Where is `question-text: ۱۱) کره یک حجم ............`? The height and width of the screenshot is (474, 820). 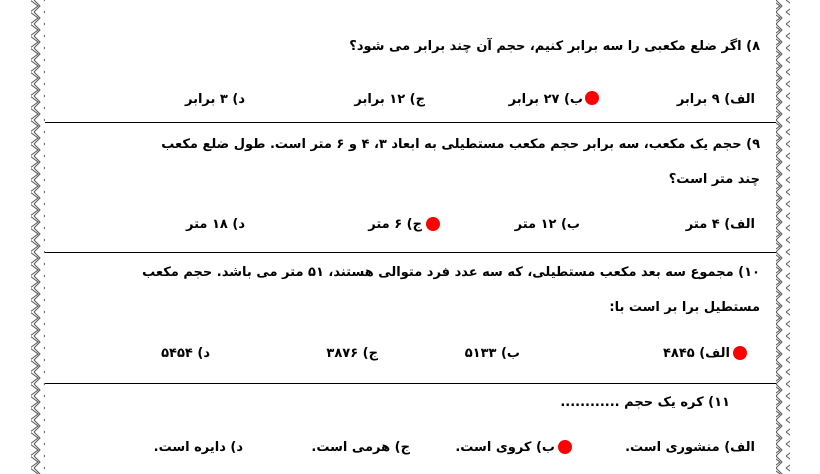
question-text: ۱۱) کره یک حجم ............ is located at coordinates (645, 402).